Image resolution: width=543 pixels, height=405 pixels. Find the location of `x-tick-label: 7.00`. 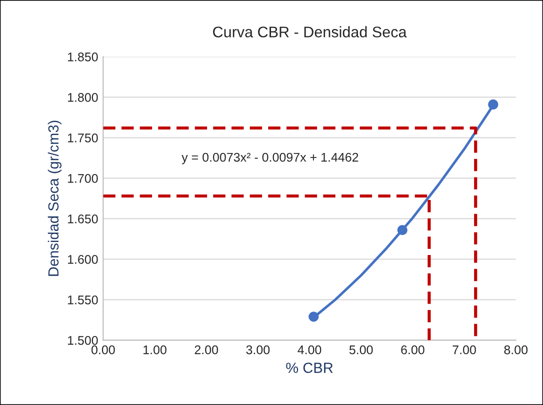

x-tick-label: 7.00 is located at coordinates (464, 349).